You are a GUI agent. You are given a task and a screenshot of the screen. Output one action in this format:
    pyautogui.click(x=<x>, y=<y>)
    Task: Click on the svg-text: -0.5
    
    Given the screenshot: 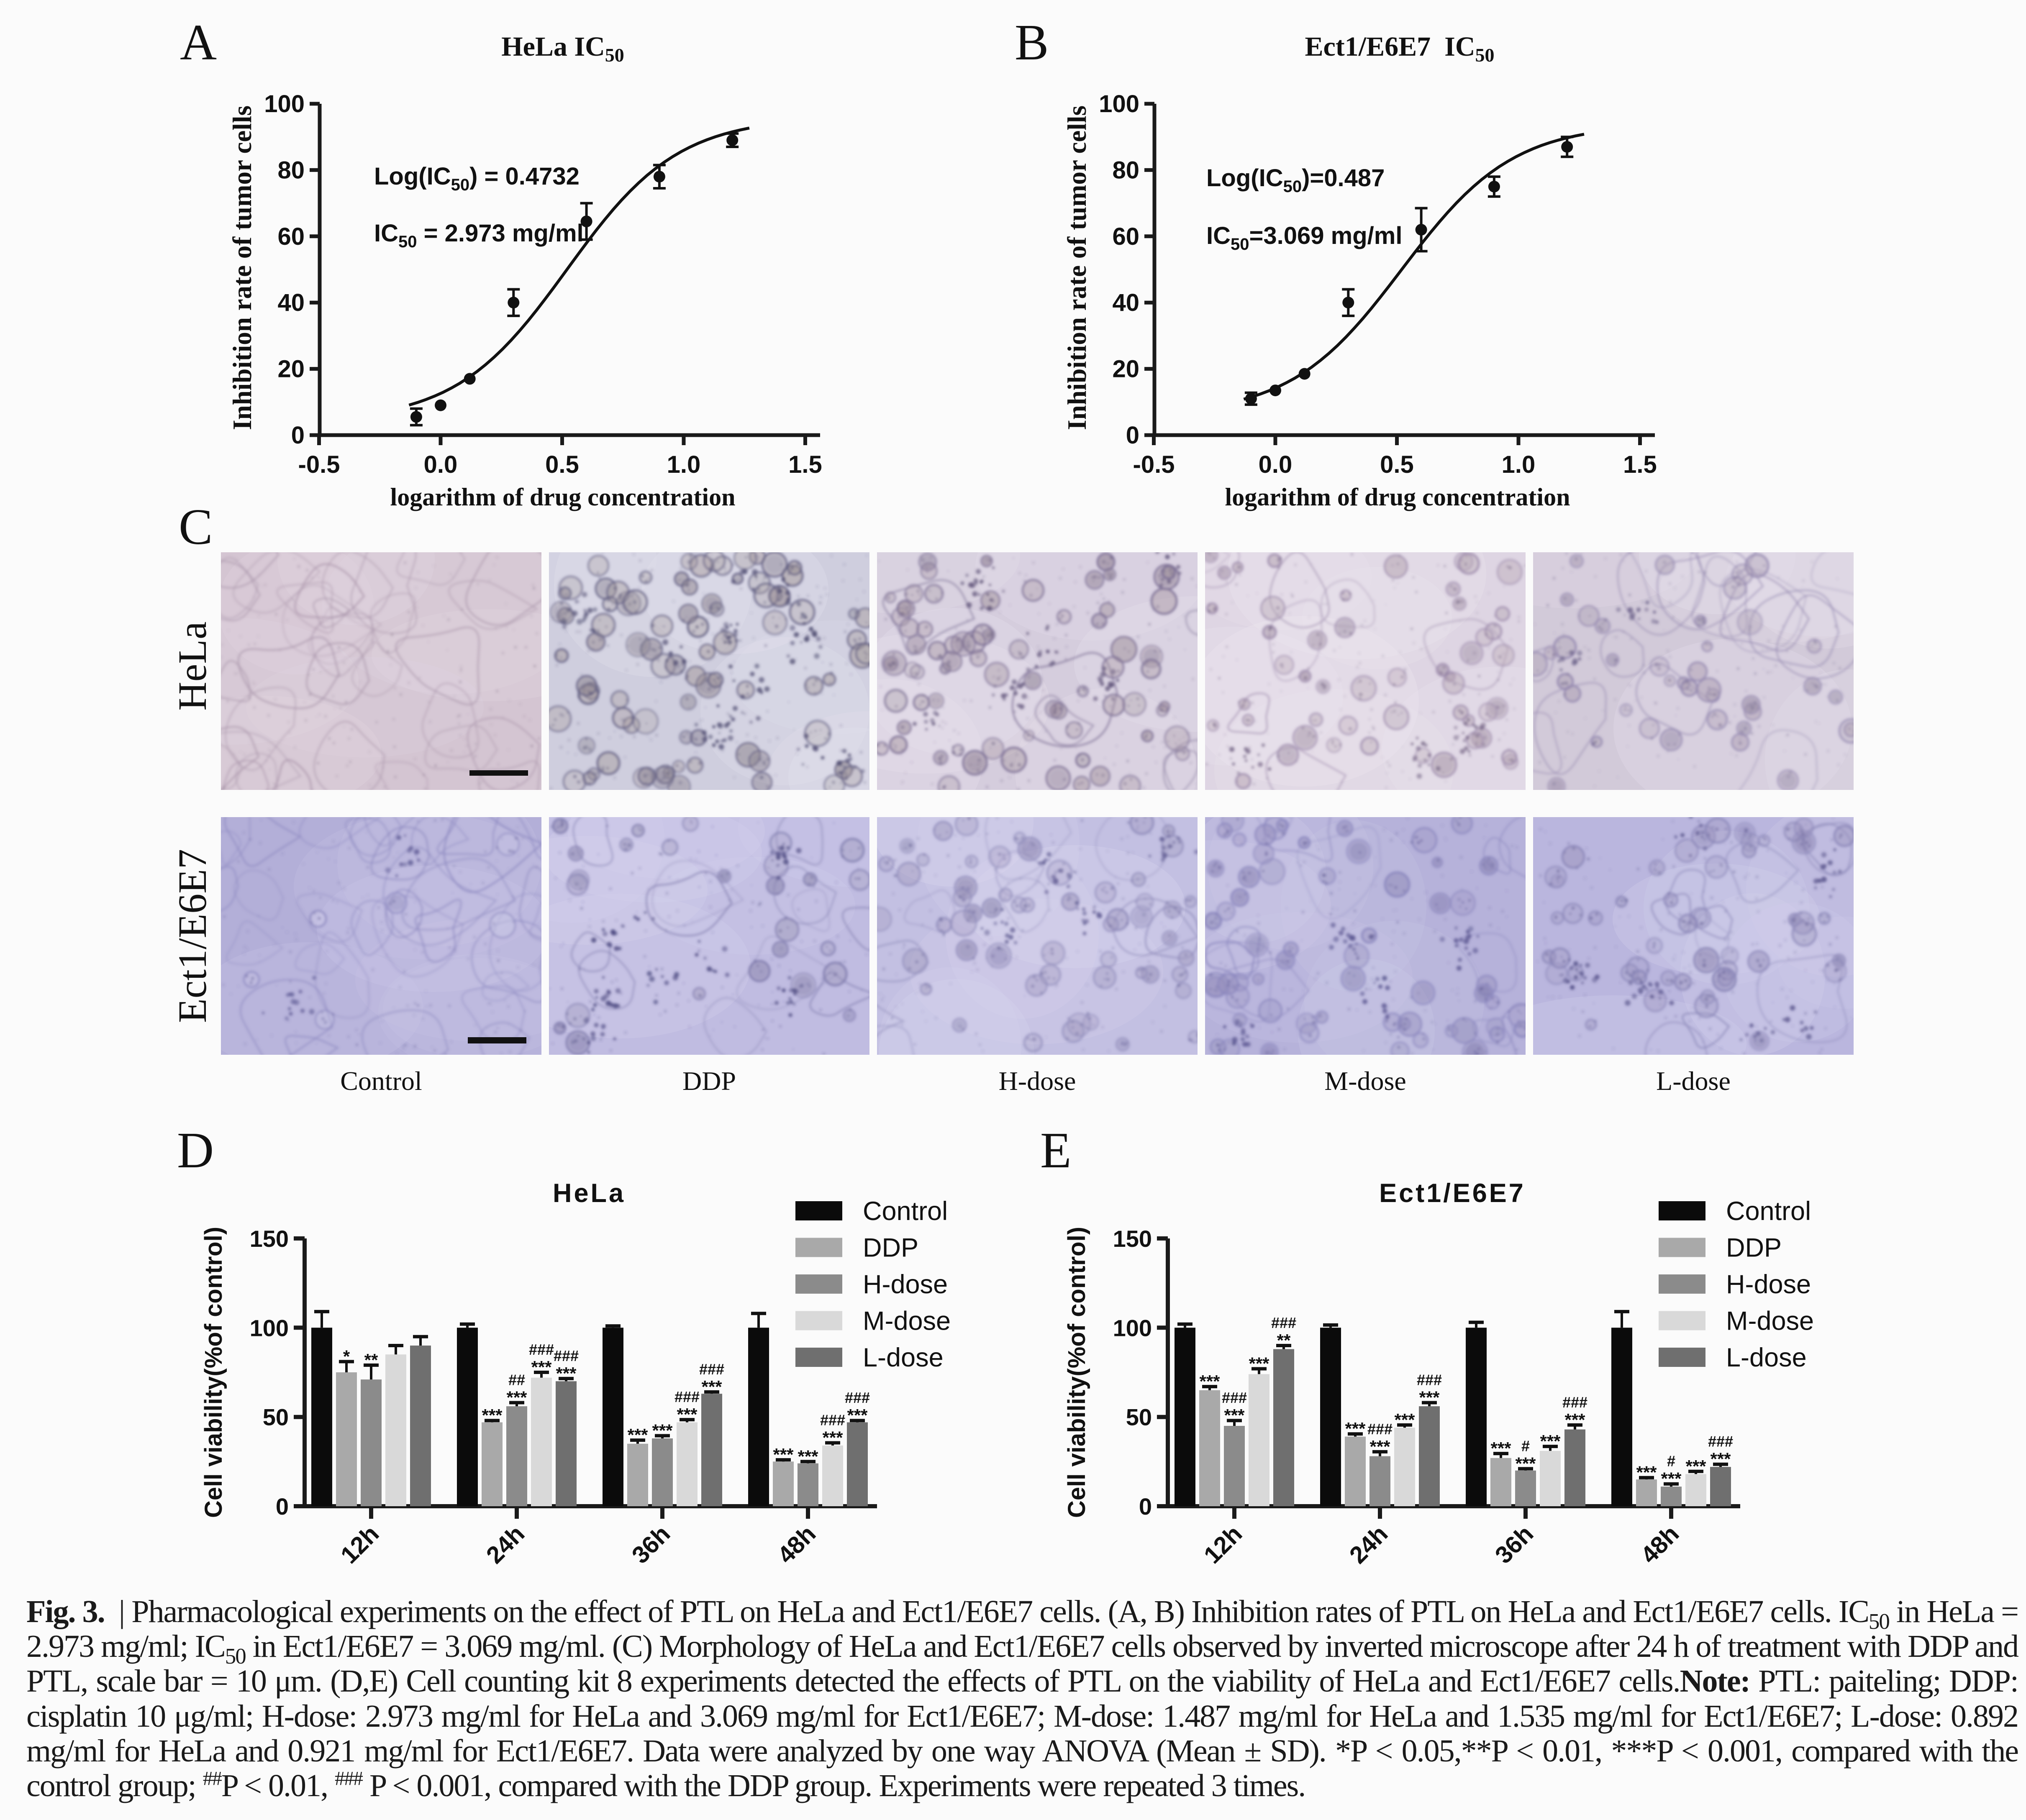 What is the action you would take?
    pyautogui.click(x=1154, y=464)
    